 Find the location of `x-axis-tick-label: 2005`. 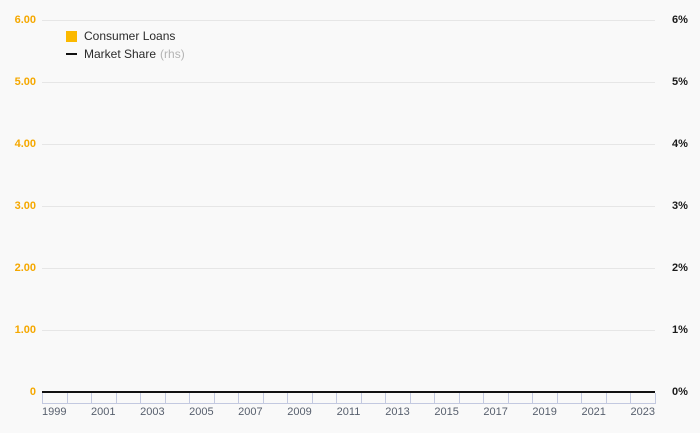

x-axis-tick-label: 2005 is located at coordinates (201, 412).